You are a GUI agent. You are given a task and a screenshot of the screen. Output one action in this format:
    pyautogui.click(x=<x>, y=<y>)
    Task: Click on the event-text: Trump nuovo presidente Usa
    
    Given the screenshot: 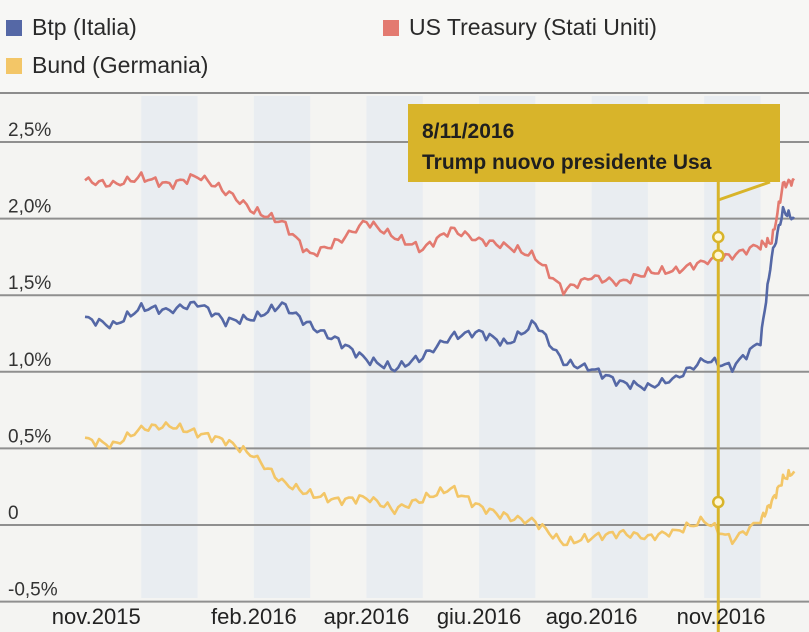 What is the action you would take?
    pyautogui.click(x=567, y=162)
    